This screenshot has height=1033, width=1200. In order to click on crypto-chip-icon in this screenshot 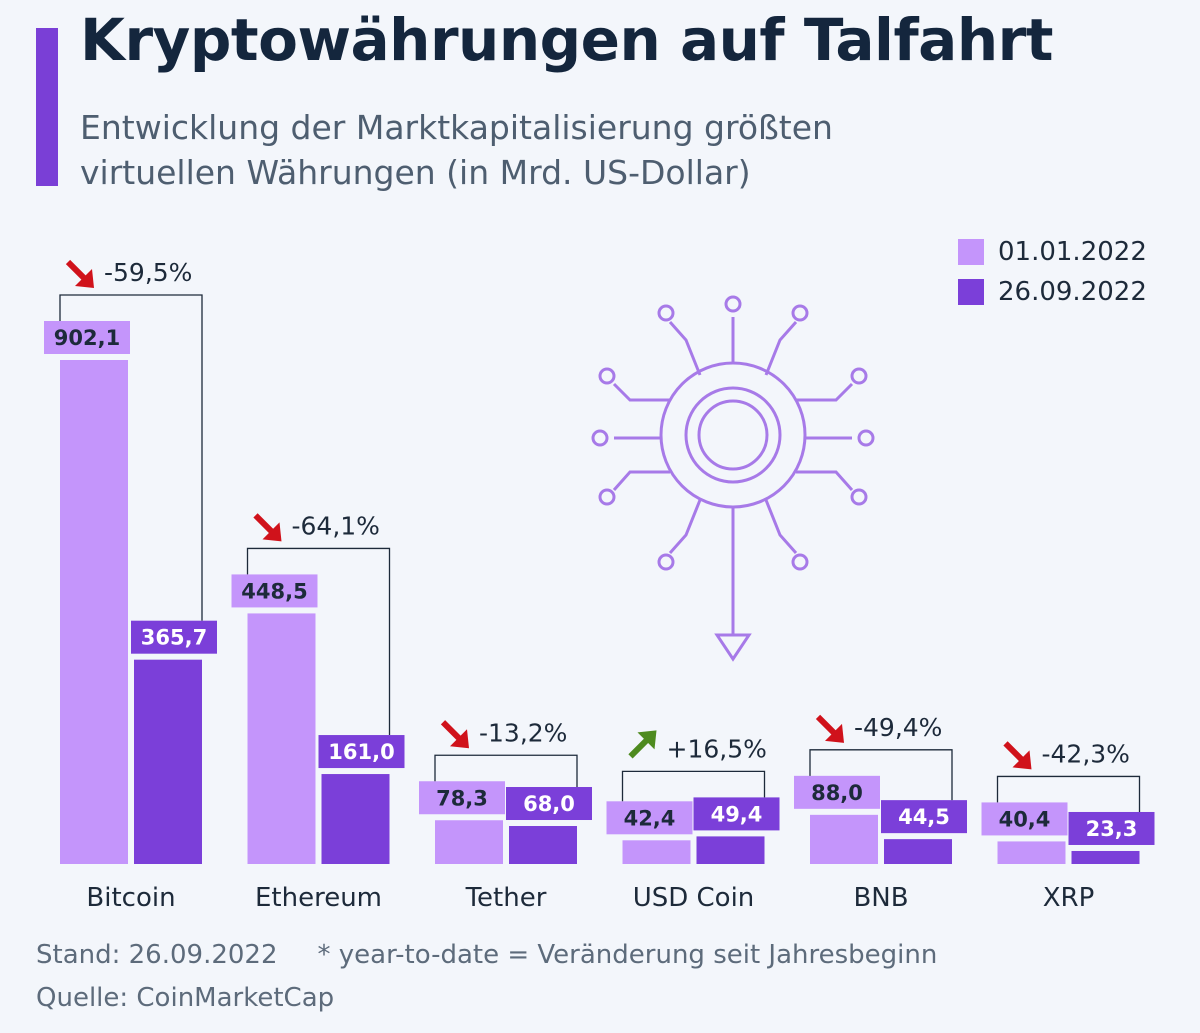, I will do `click(733, 478)`.